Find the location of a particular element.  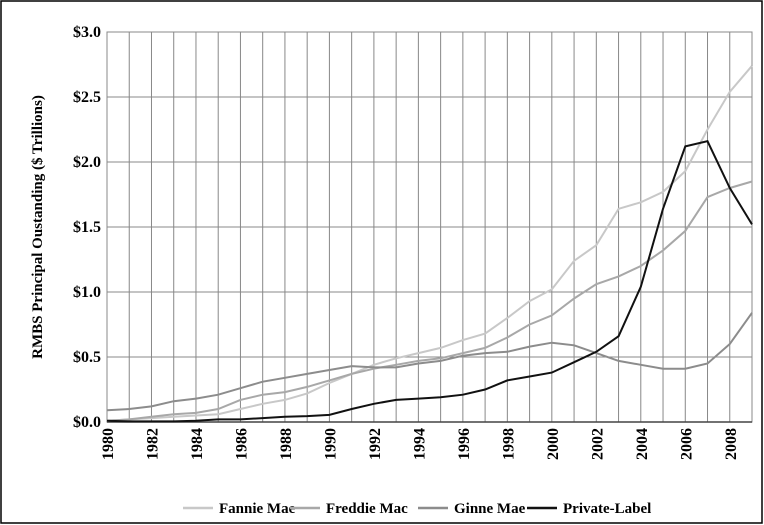

x-tick-label: 2000 is located at coordinates (553, 444).